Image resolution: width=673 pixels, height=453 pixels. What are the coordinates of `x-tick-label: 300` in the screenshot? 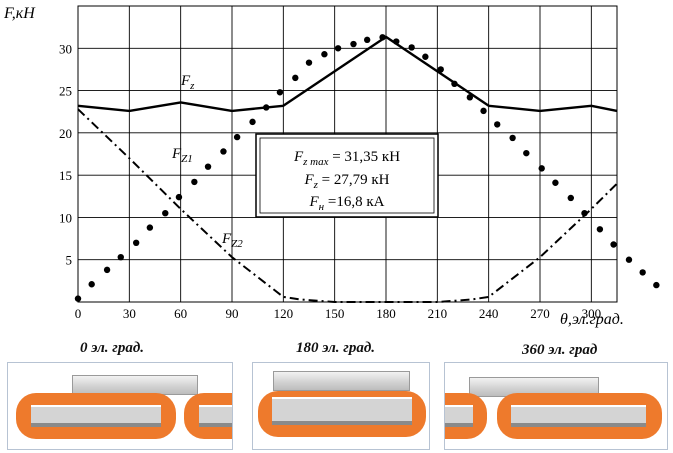 It's located at (592, 313).